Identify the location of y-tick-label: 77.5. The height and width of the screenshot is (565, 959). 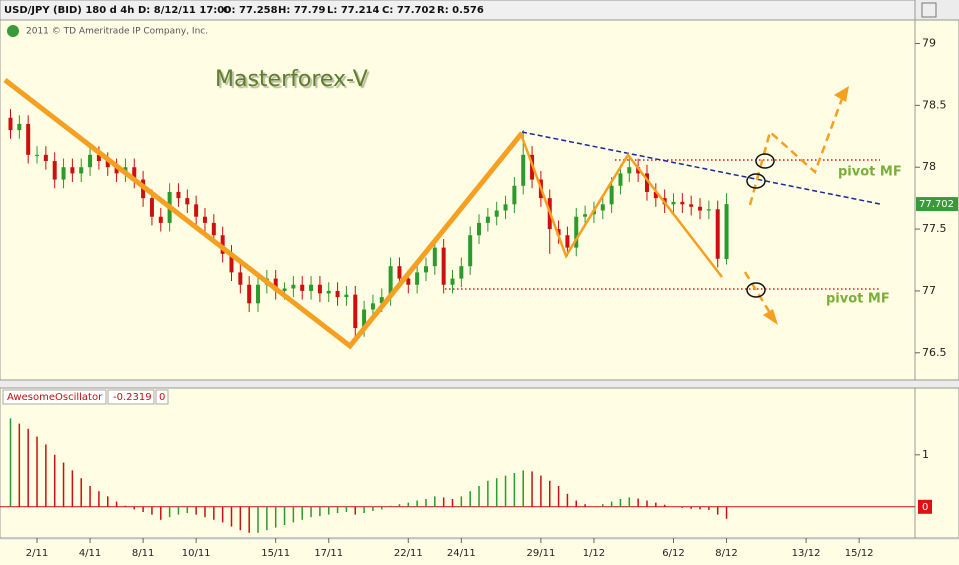
(934, 228).